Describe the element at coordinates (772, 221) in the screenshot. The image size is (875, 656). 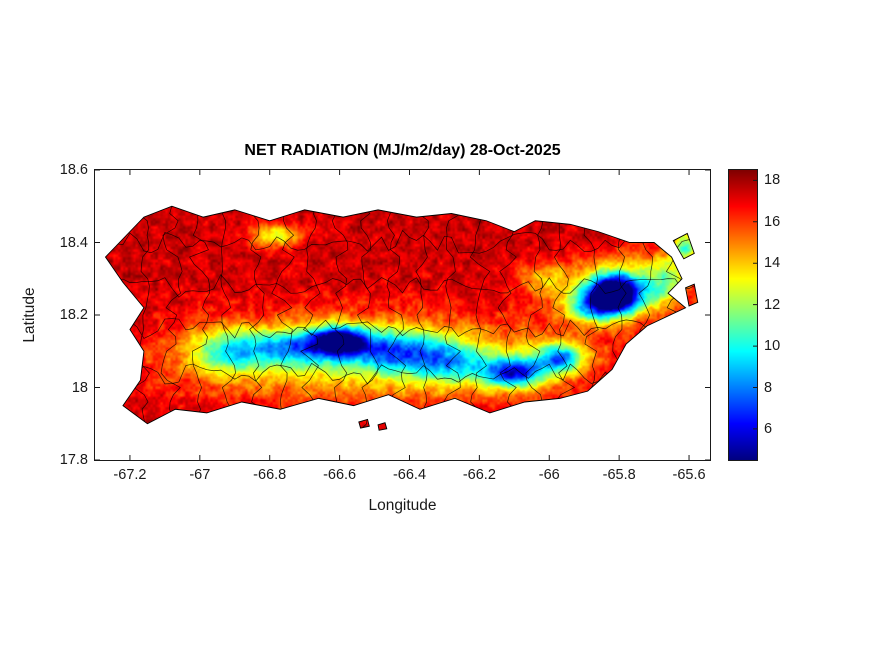
I see `colorbar-tick-label: 16` at that location.